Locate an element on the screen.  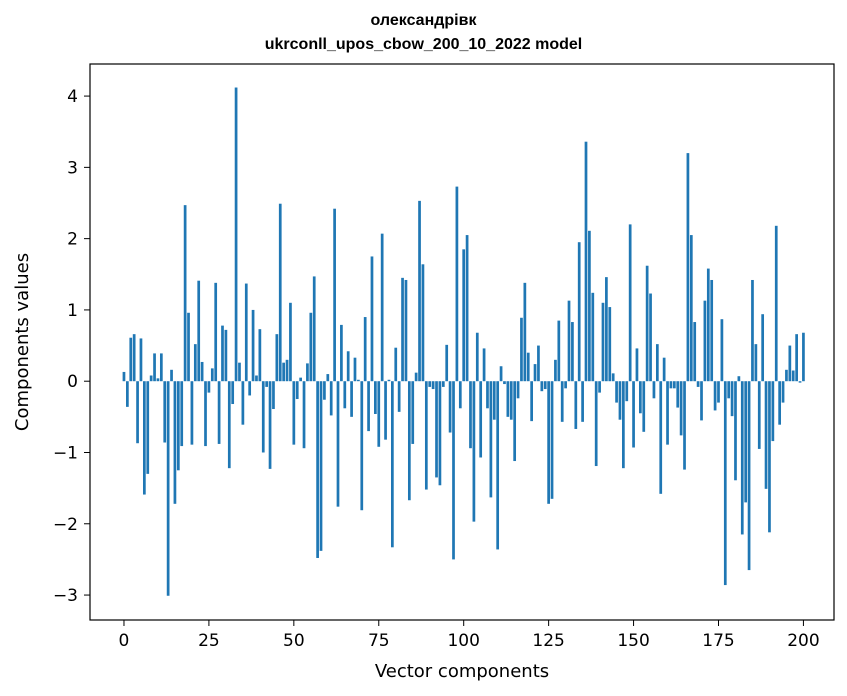
x-axis-label: Vector components is located at coordinates (462, 671).